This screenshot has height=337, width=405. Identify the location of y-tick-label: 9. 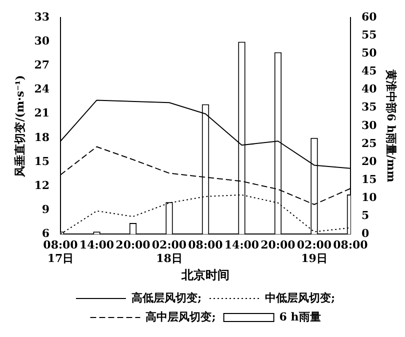
(46, 209).